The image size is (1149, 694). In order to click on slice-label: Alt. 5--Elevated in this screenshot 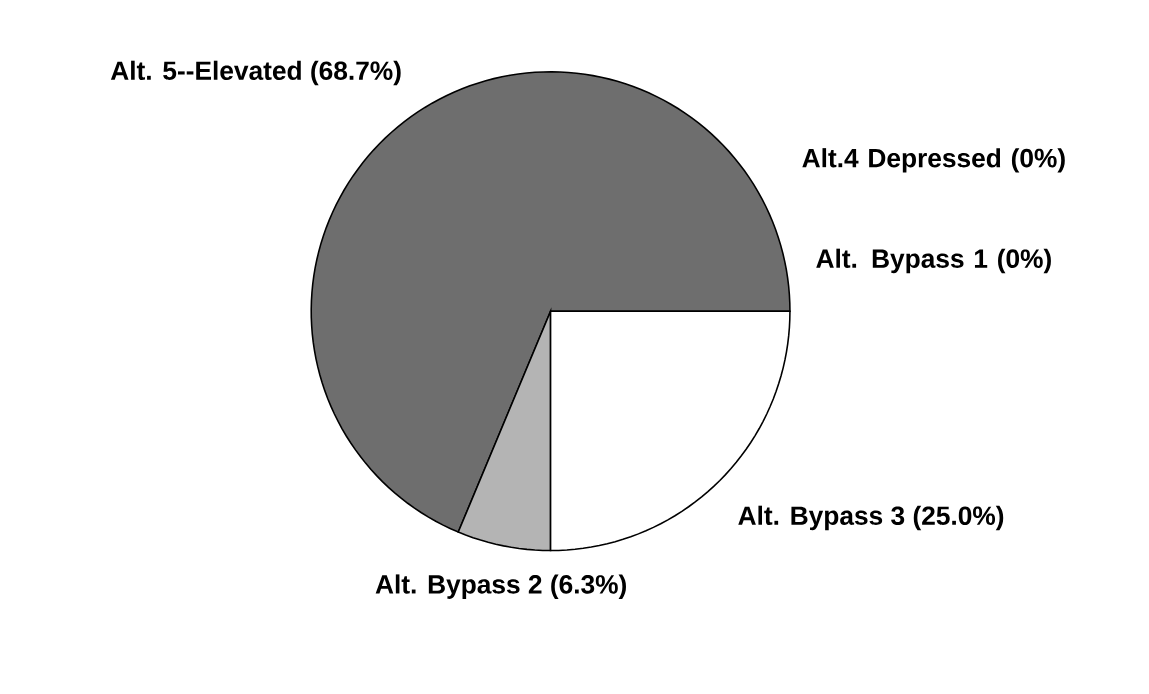, I will do `click(205, 70)`.